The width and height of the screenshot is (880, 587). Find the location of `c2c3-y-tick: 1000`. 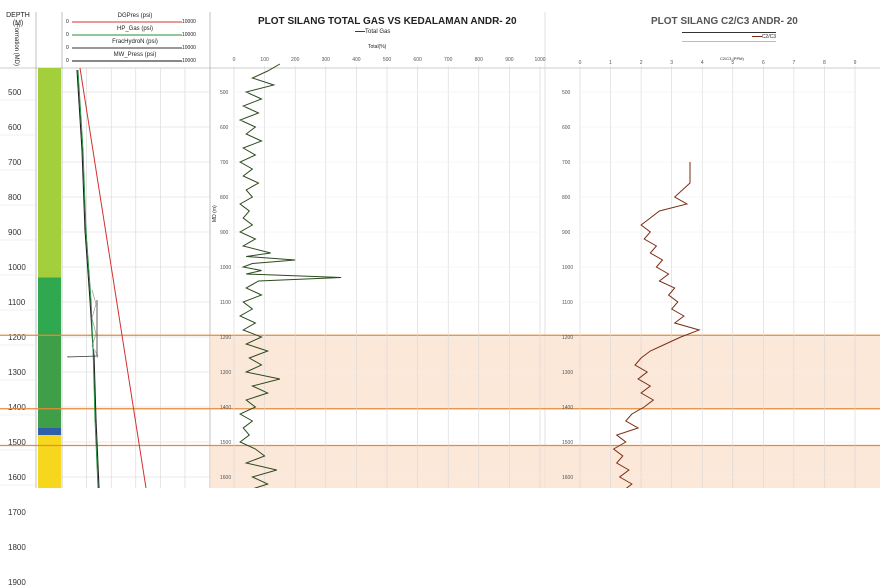

c2c3-y-tick: 1000 is located at coordinates (567, 268).